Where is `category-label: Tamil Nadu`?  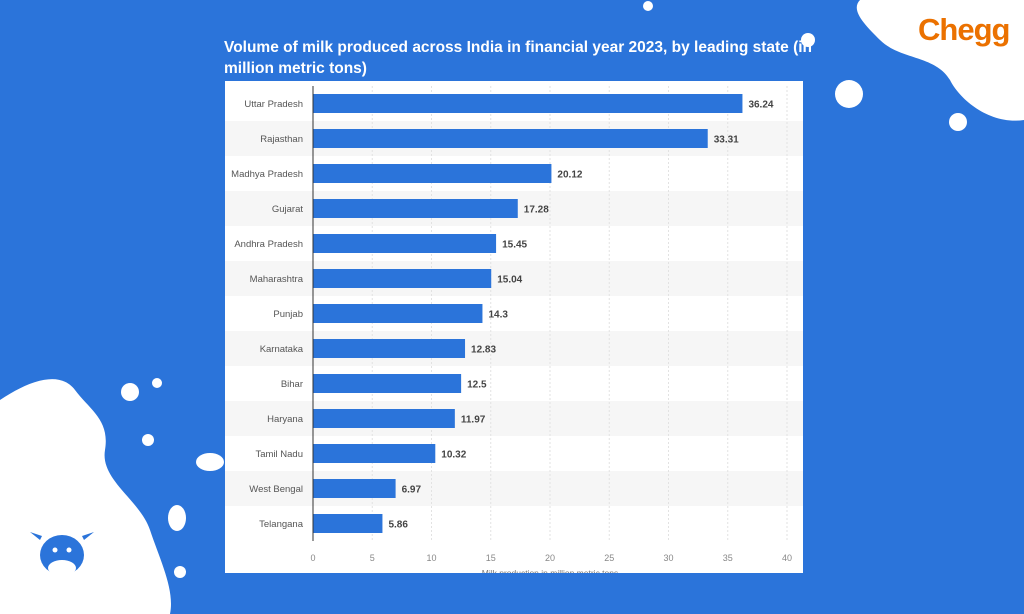 category-label: Tamil Nadu is located at coordinates (279, 454).